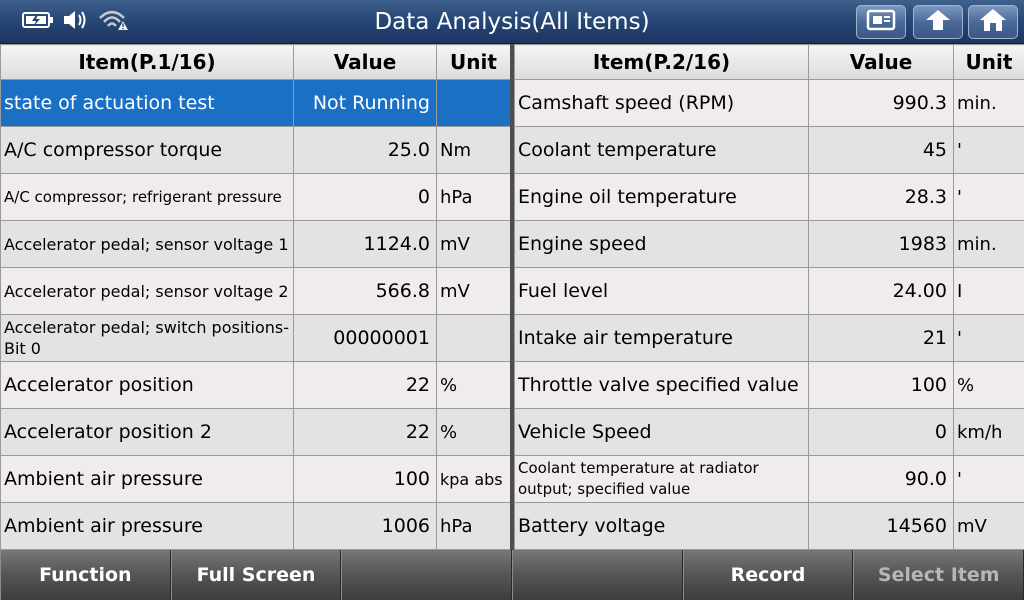 This screenshot has height=600, width=1024. Describe the element at coordinates (473, 150) in the screenshot. I see `item-unit: Nm` at that location.